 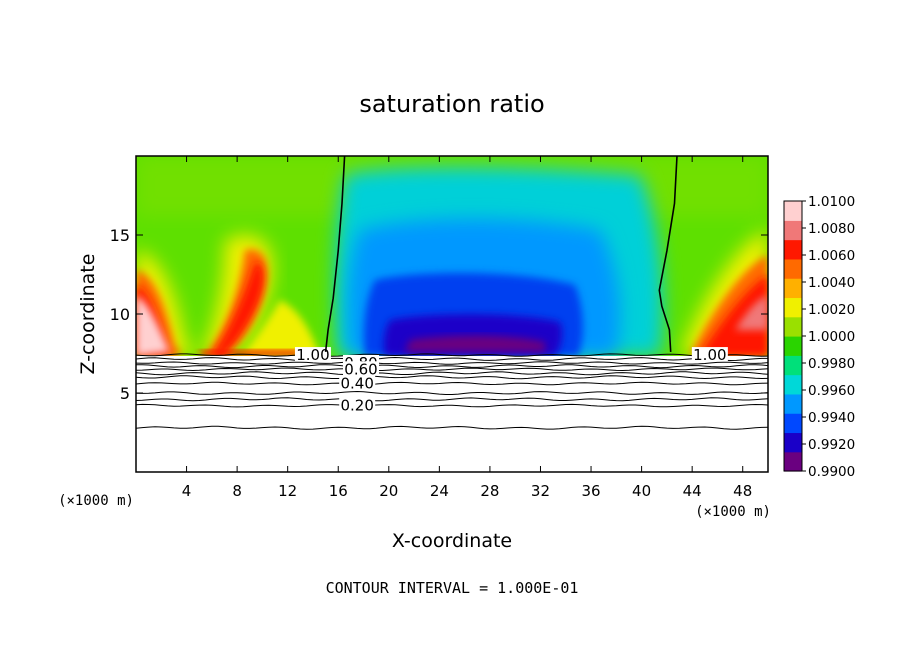 I want to click on colorbar-label: 0.9960, so click(x=831, y=391).